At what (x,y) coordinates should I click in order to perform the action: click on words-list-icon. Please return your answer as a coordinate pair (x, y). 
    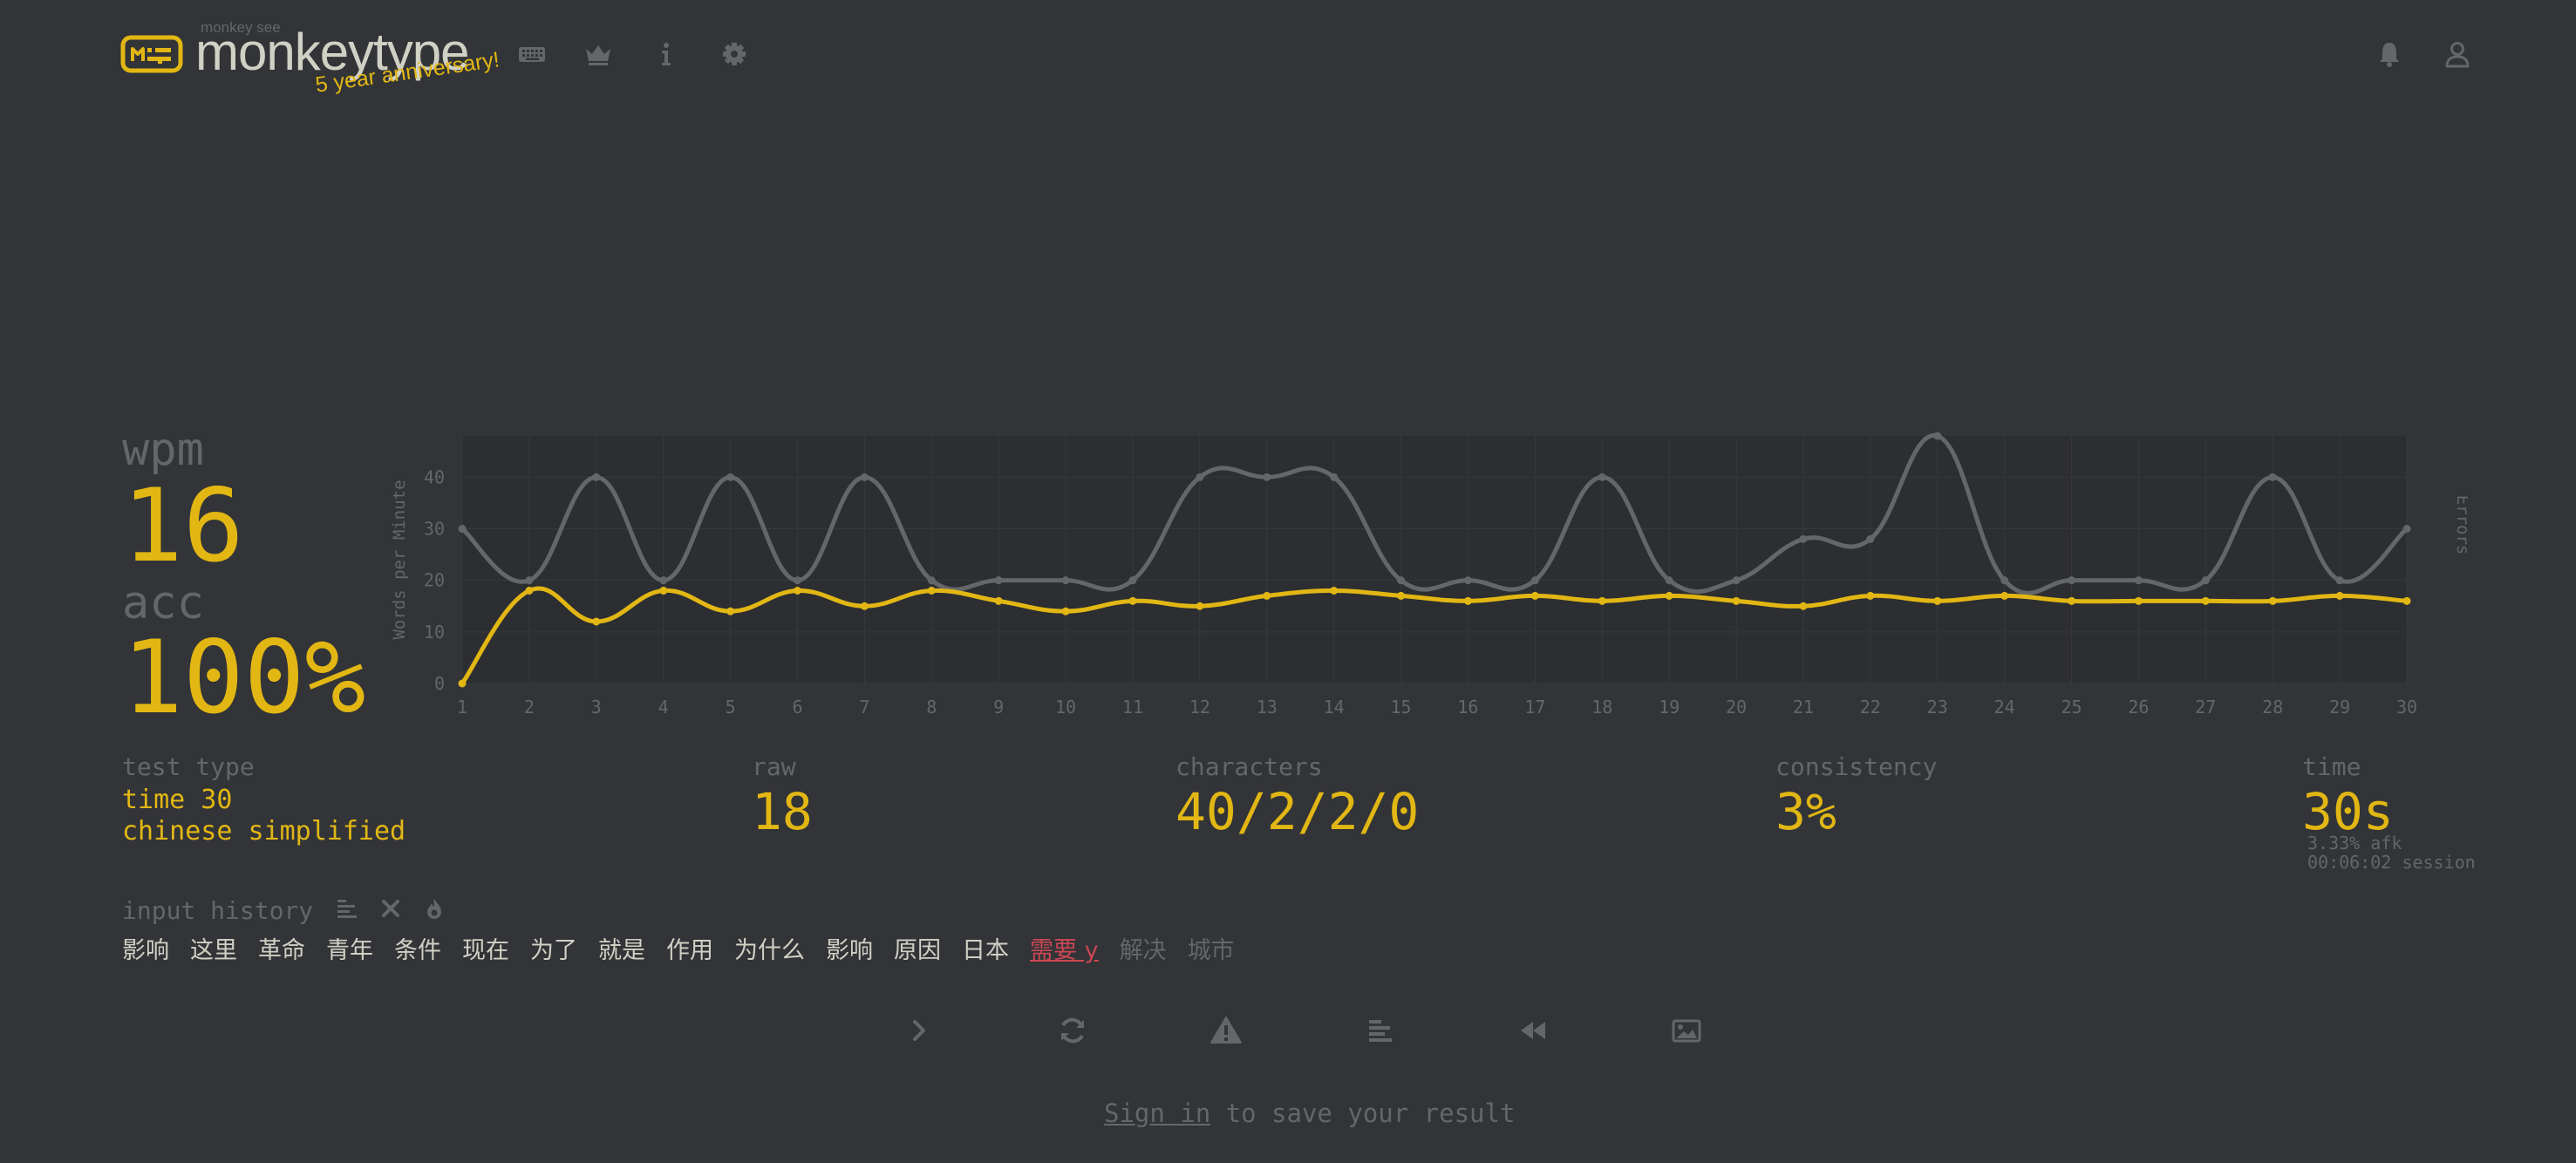
    Looking at the image, I should click on (1380, 1030).